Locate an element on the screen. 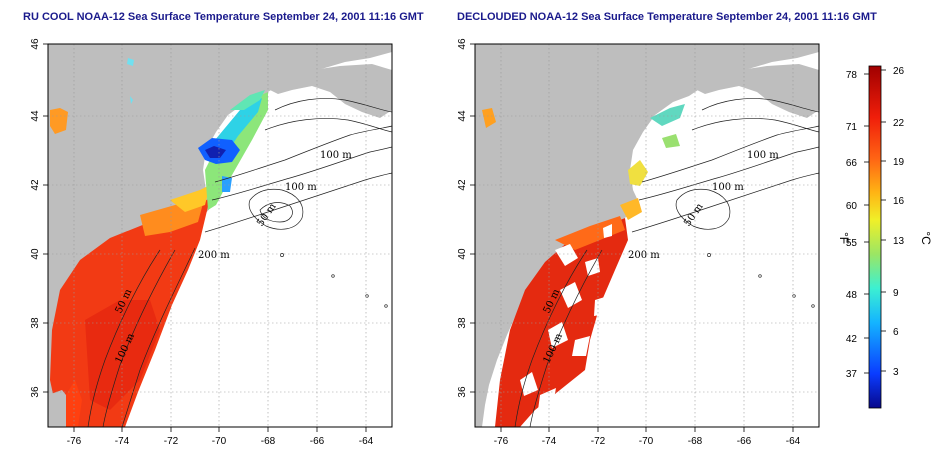 This screenshot has width=950, height=475. celsius-tick-label: 19 is located at coordinates (899, 162).